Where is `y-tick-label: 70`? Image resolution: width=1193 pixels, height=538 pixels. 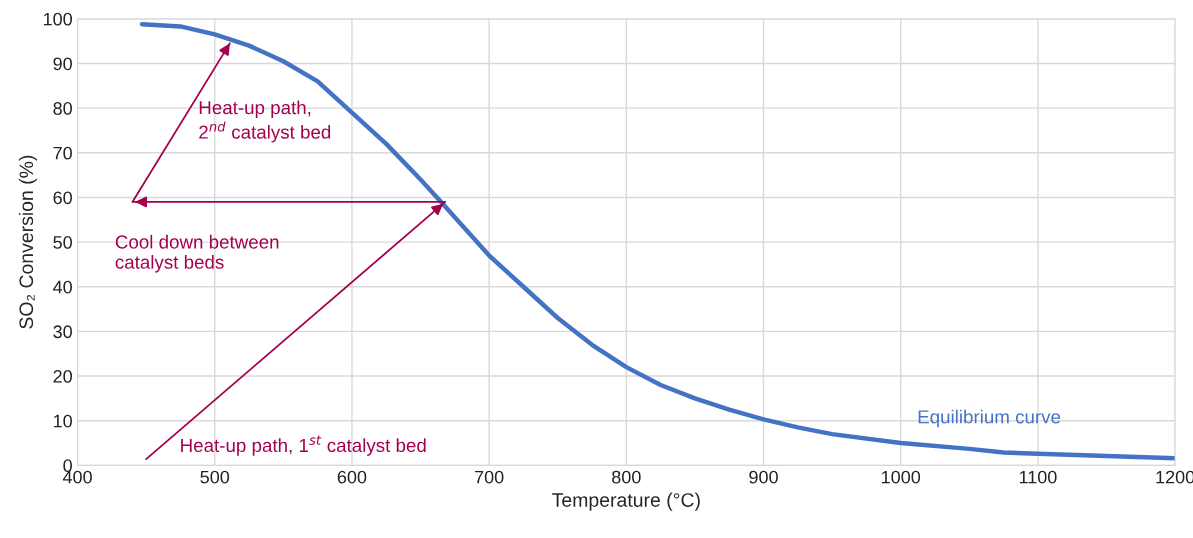 y-tick-label: 70 is located at coordinates (62, 153).